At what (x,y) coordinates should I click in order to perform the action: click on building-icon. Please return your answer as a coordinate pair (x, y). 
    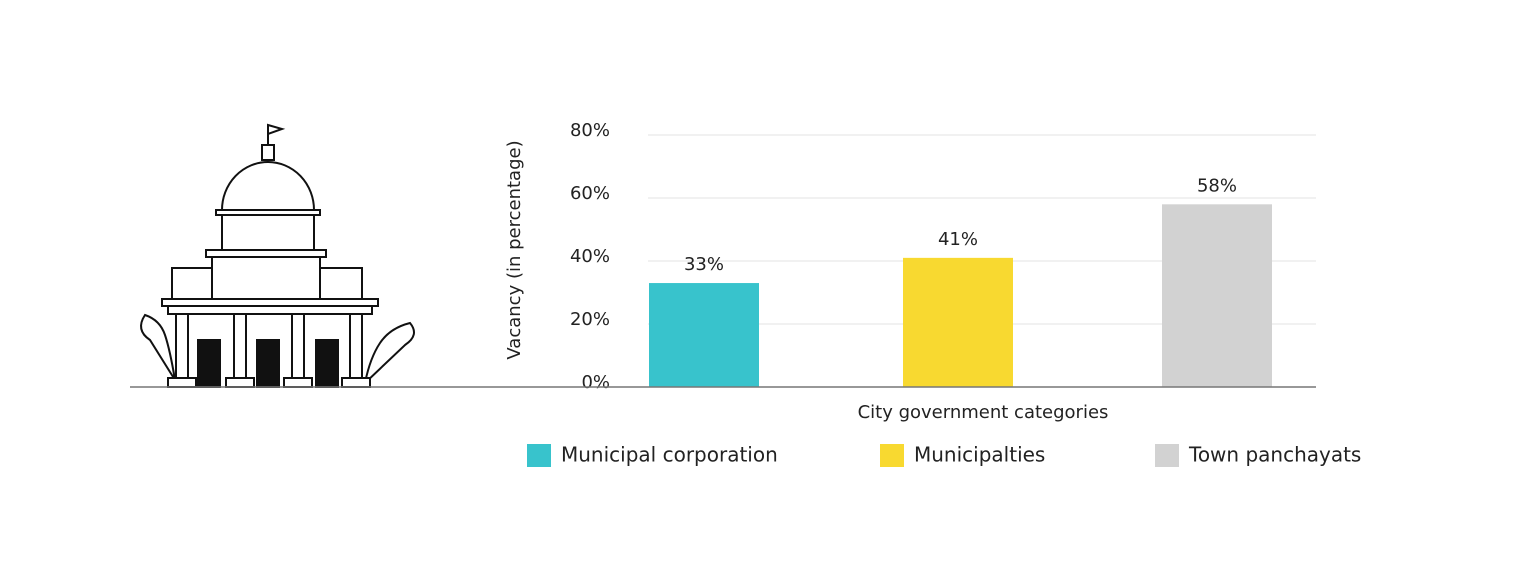
    Looking at the image, I should click on (277, 255).